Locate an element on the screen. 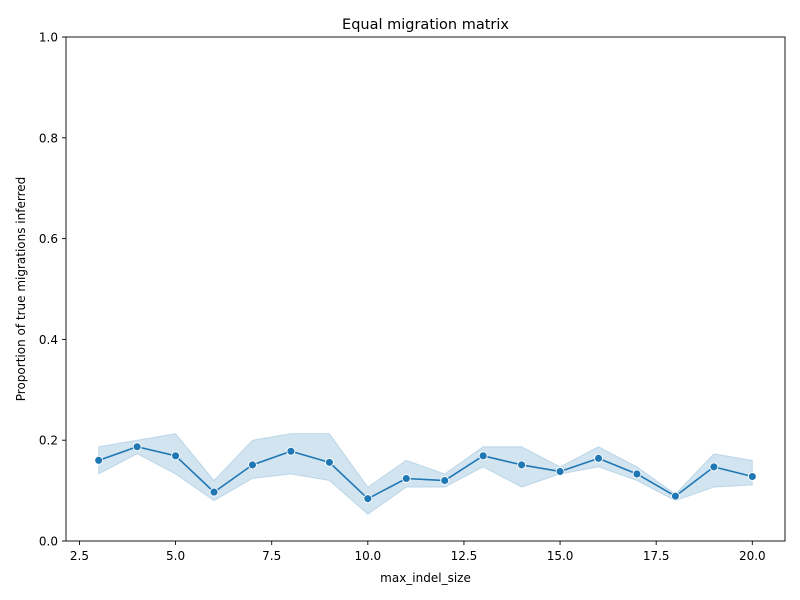  confidence-band is located at coordinates (425, 474).